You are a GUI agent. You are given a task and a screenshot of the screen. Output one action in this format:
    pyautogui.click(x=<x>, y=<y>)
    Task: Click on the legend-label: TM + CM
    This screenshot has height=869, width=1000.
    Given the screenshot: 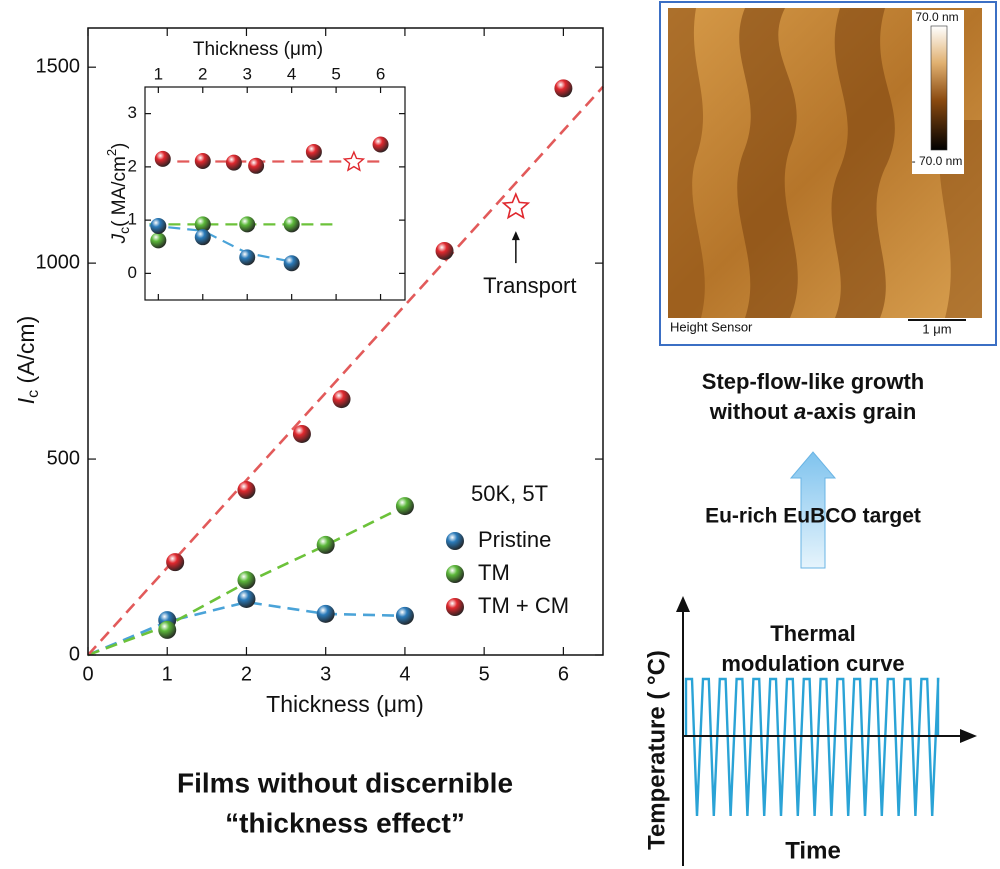 What is the action you would take?
    pyautogui.click(x=523, y=605)
    